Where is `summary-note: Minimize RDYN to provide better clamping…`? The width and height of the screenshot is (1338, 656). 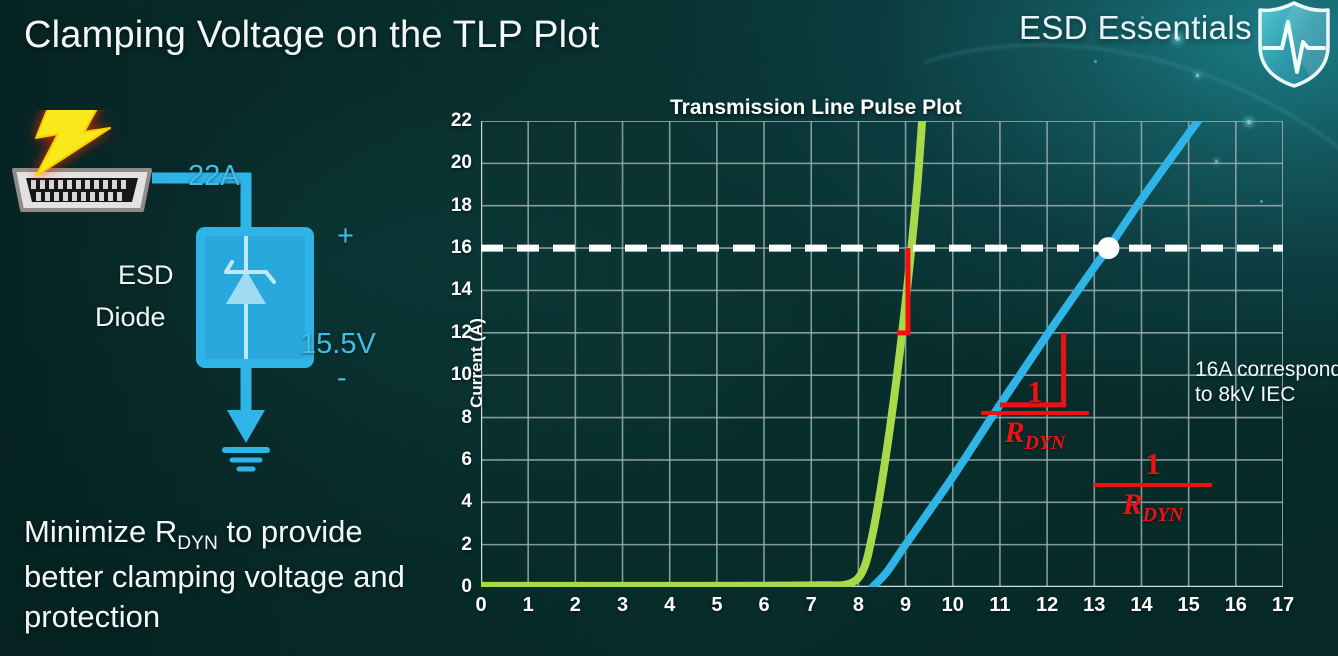 summary-note: Minimize RDYN to provide better clamping… is located at coordinates (234, 575).